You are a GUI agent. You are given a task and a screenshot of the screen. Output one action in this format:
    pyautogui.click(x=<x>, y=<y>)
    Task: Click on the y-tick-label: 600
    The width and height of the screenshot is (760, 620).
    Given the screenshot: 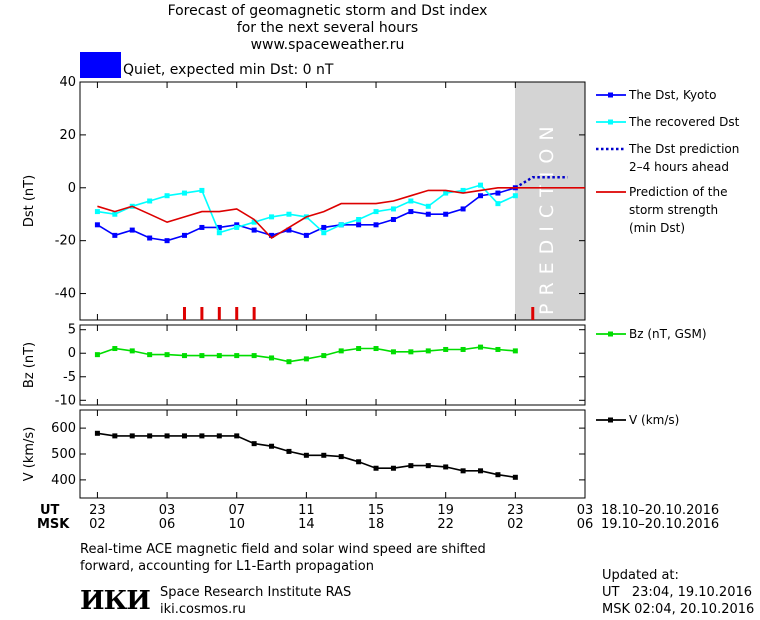 What is the action you would take?
    pyautogui.click(x=63, y=428)
    